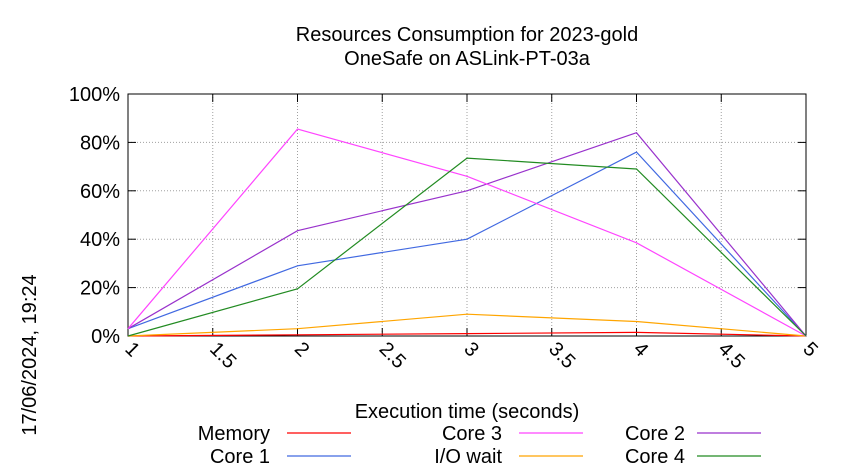  I want to click on y-tick-label: 60%, so click(100, 192).